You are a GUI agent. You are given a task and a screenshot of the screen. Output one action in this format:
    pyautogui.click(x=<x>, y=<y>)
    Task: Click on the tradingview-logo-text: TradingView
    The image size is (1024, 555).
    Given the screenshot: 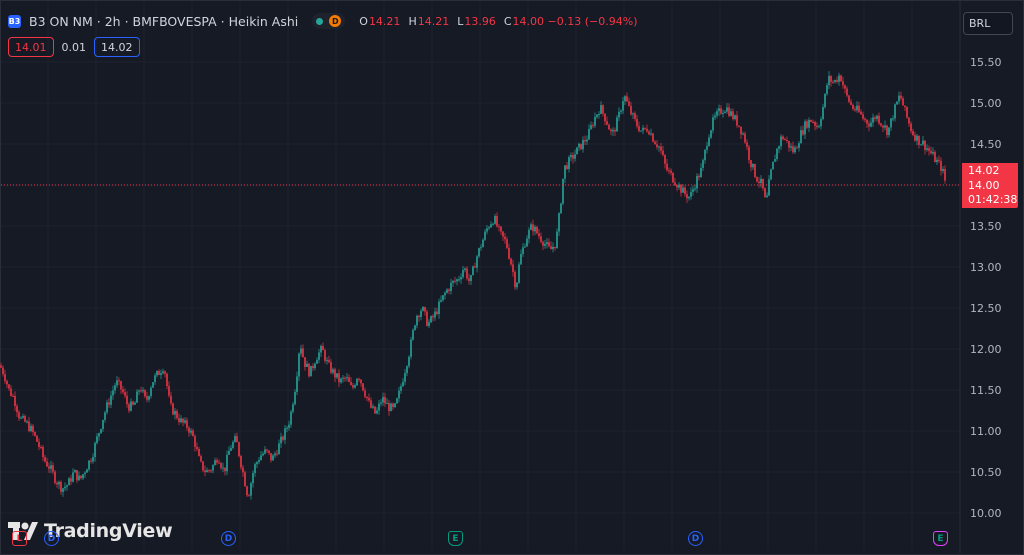 What is the action you would take?
    pyautogui.click(x=108, y=531)
    